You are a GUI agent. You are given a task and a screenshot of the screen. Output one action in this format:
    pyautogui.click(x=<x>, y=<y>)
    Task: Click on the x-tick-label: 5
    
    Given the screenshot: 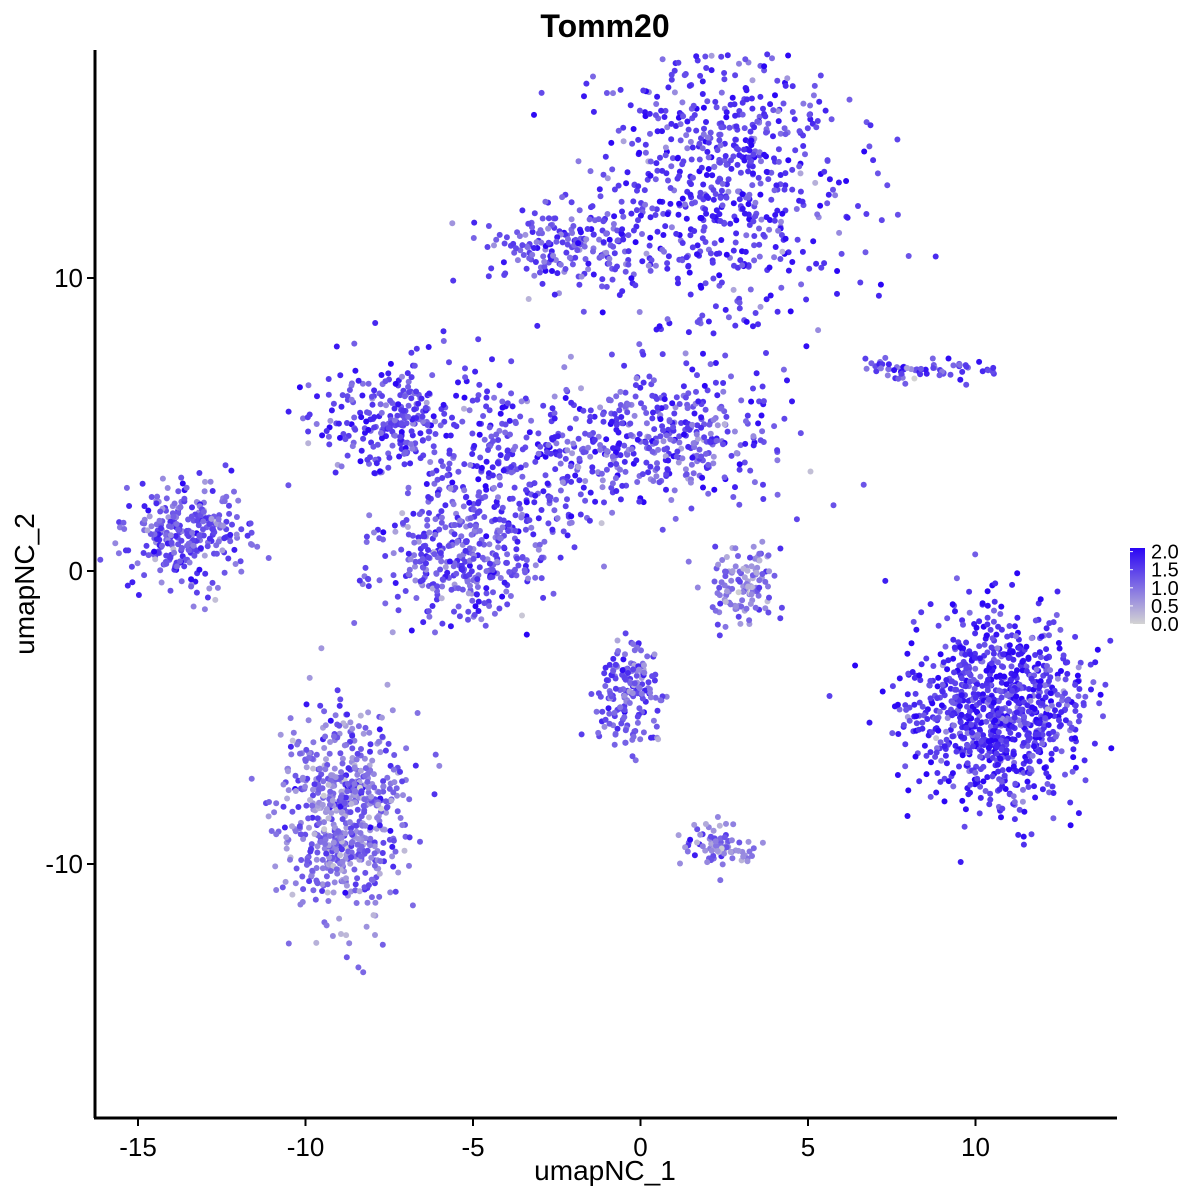 What is the action you would take?
    pyautogui.click(x=808, y=1147)
    